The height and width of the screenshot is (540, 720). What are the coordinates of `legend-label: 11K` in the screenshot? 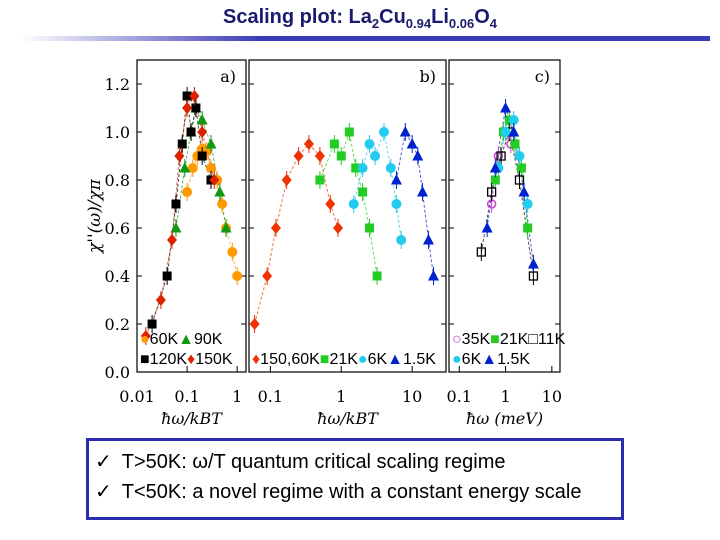 It's located at (552, 339).